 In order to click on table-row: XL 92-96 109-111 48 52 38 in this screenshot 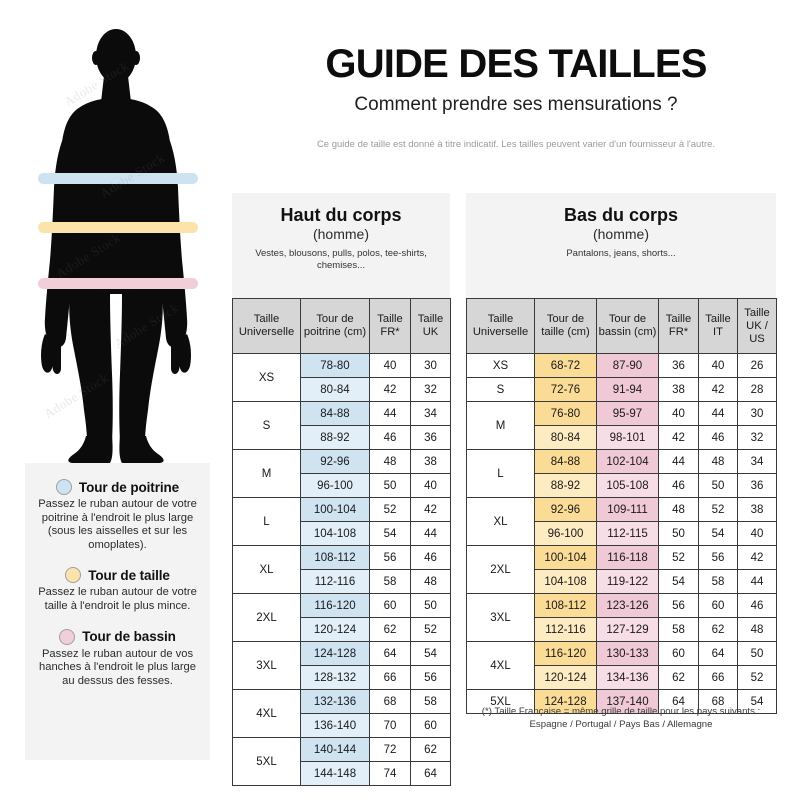, I will do `click(621, 521)`.